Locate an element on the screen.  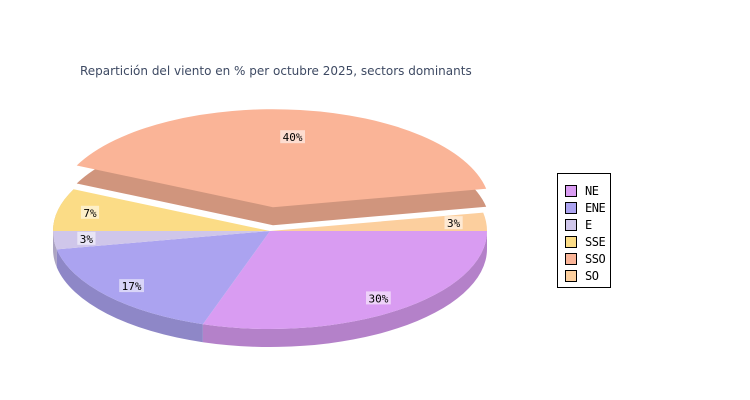
legend-label: E is located at coordinates (588, 224).